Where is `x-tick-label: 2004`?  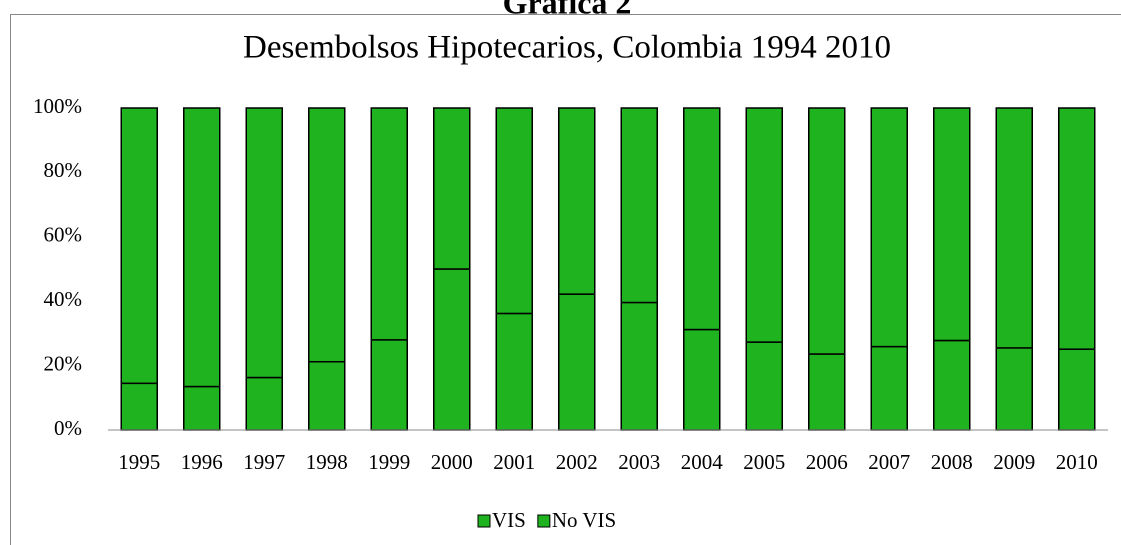 x-tick-label: 2004 is located at coordinates (702, 462).